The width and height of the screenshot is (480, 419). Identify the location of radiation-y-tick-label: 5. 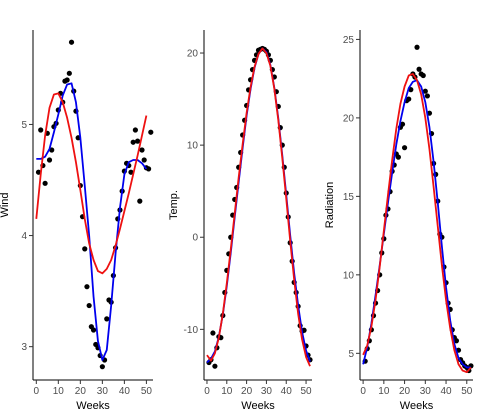
(351, 354).